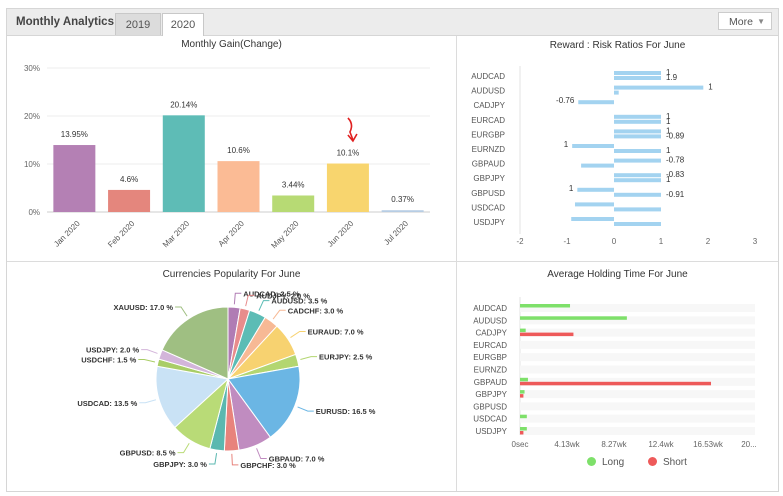  Describe the element at coordinates (491, 370) in the screenshot. I see `category-label: EURNZD` at that location.